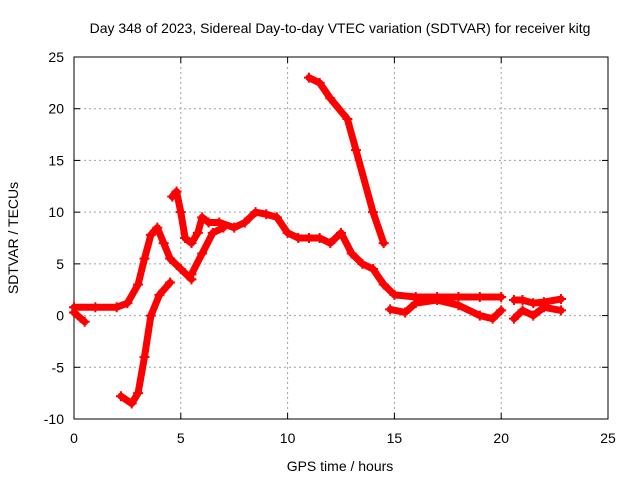 This screenshot has height=485, width=640. I want to click on y-tick-label: -10, so click(54, 419).